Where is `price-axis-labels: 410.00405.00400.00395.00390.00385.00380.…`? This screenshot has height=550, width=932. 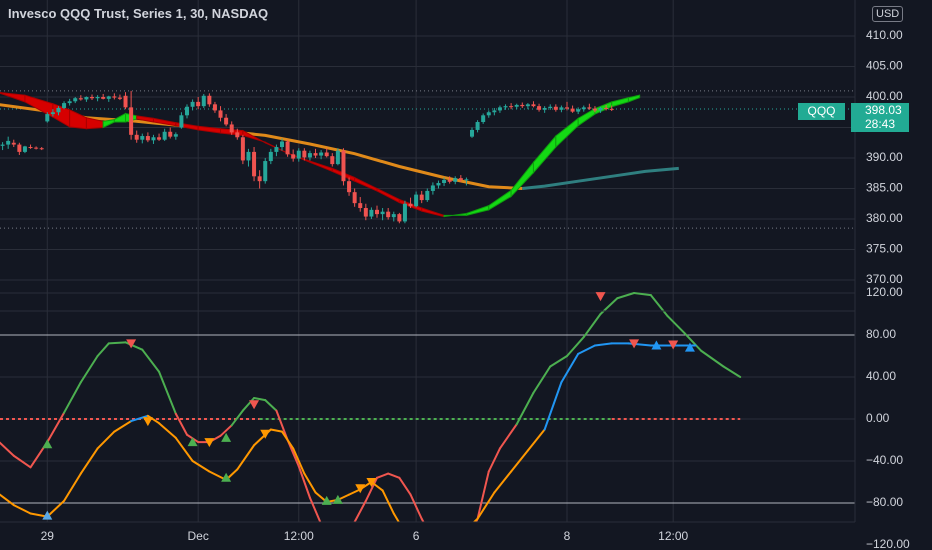 price-axis-labels: 410.00405.00400.00395.00390.00385.00380.… is located at coordinates (884, 157).